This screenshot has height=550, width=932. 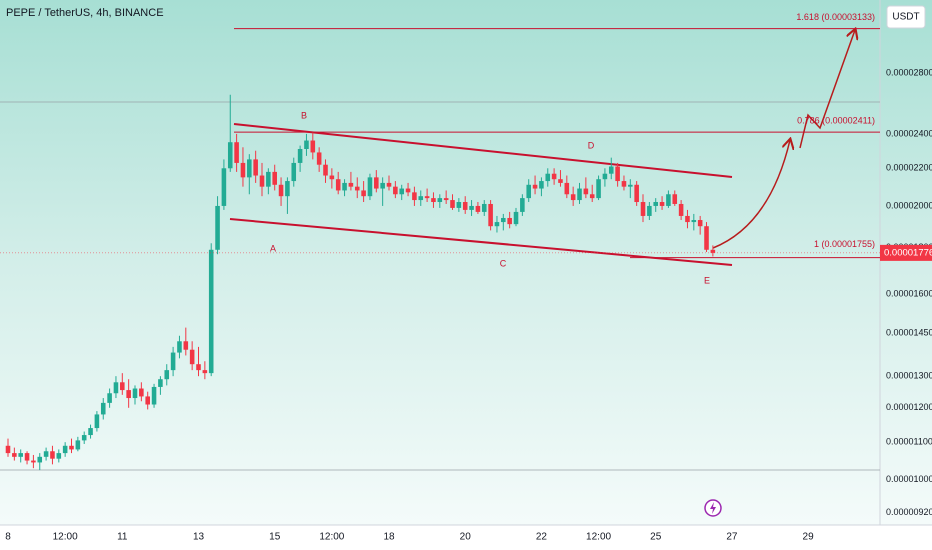 What do you see at coordinates (85, 13) in the screenshot?
I see `chart-title: PEPE / TetherUS, 4h, BINANCE` at bounding box center [85, 13].